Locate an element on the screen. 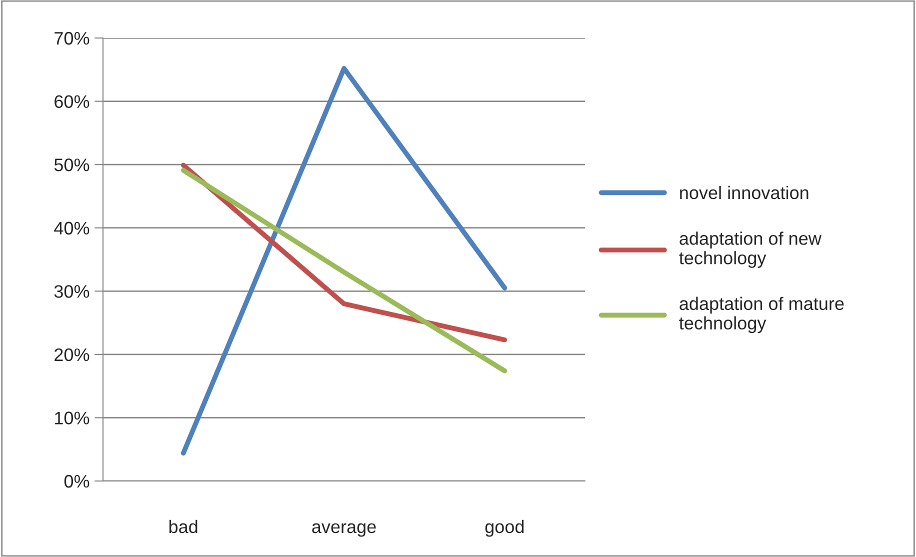  legend-label: adaptation of new technology is located at coordinates (750, 250).